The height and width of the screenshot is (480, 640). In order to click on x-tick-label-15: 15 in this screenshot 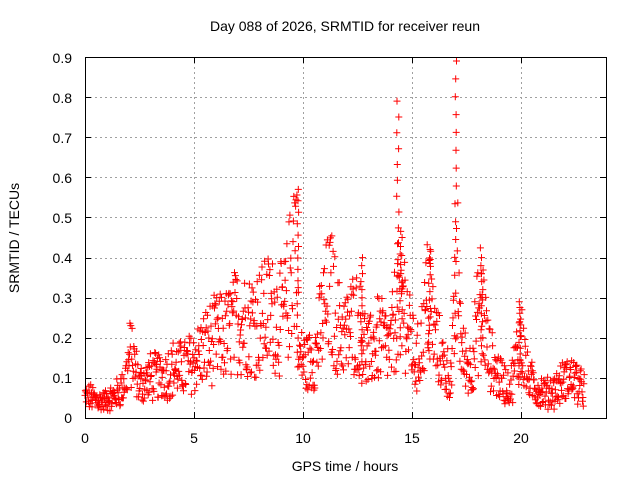, I will do `click(412, 438)`.